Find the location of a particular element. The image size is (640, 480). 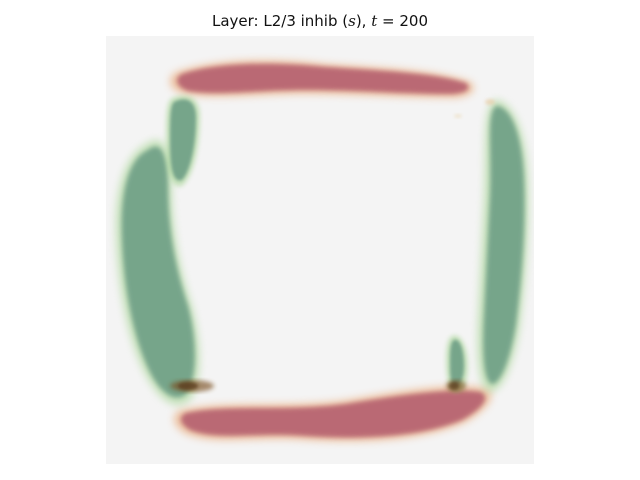

left-upper-green-blob is located at coordinates (183, 141).